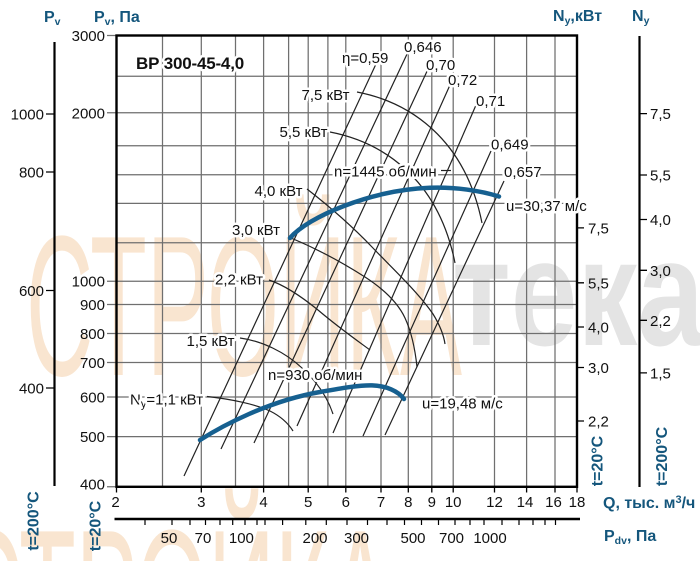 Image resolution: width=700 pixels, height=561 pixels. Describe the element at coordinates (241, 538) in the screenshot. I see `svg-text: 100` at that location.